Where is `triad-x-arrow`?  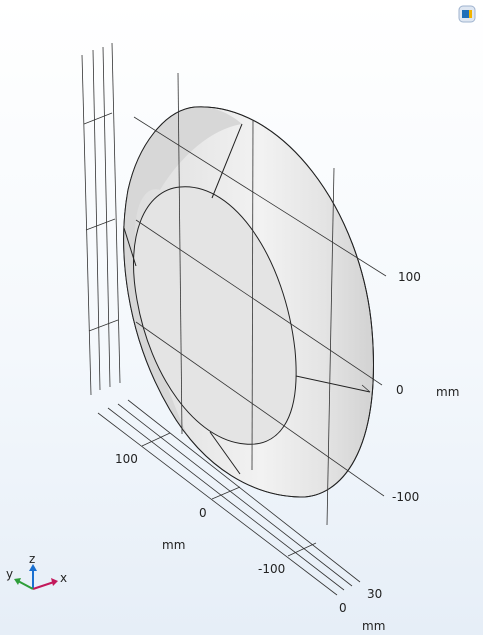 triad-x-arrow is located at coordinates (43, 585).